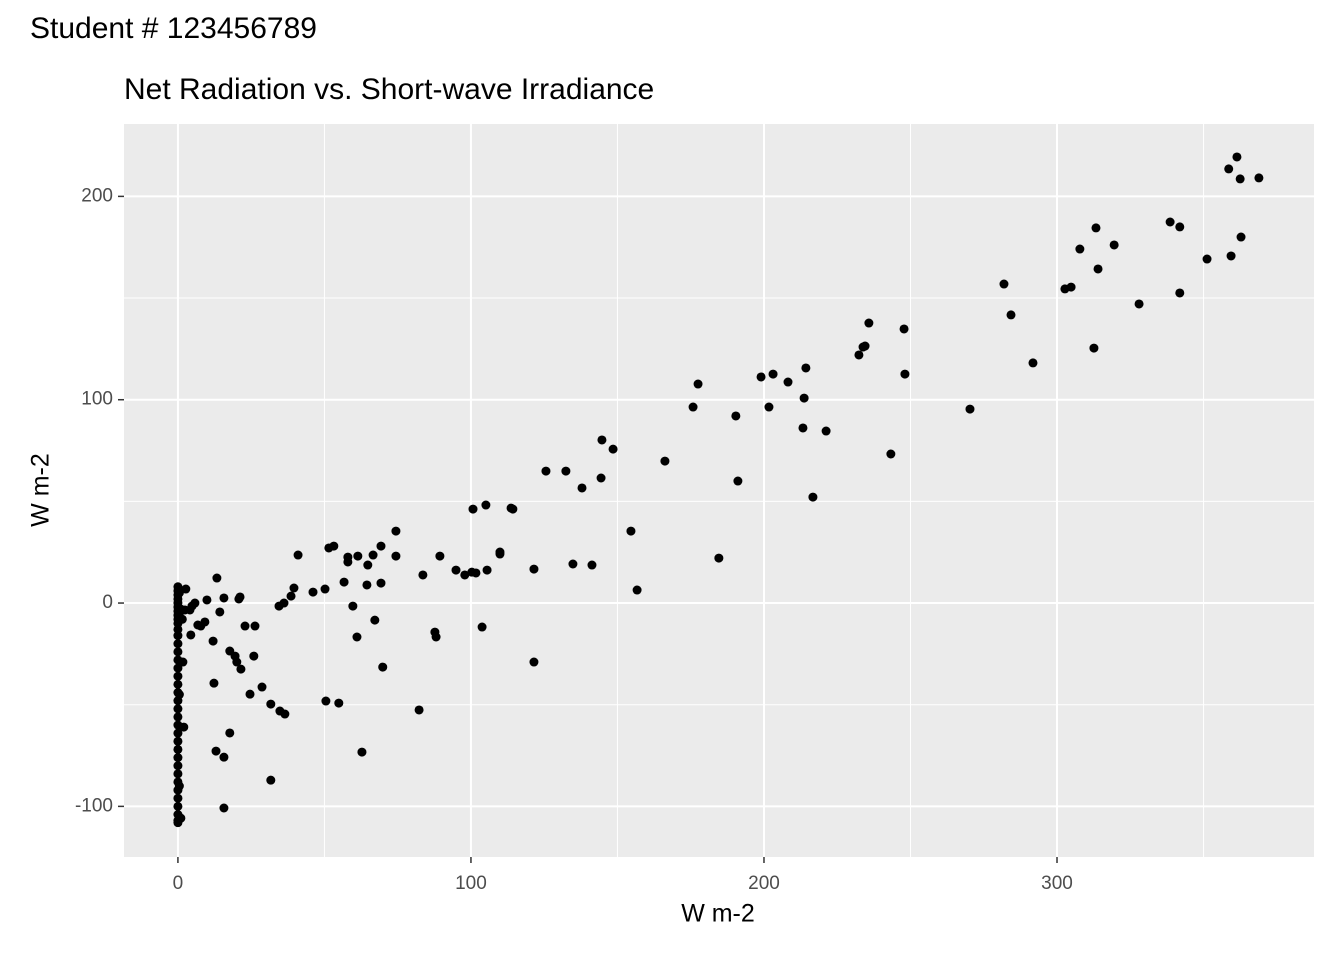 Image resolution: width=1344 pixels, height=960 pixels. What do you see at coordinates (389, 89) in the screenshot?
I see `chart-title: Net Radiation vs. Short-wave Irradiance` at bounding box center [389, 89].